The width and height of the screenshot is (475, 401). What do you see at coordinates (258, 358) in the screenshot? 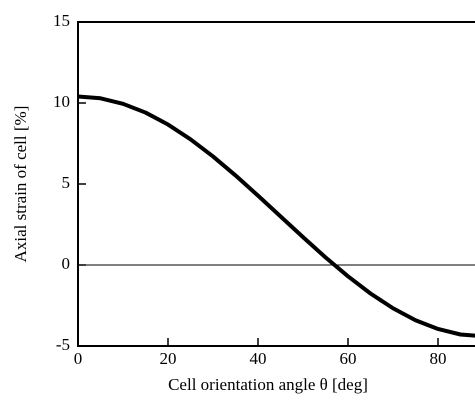
I see `x-tick-label: 40` at bounding box center [258, 358].